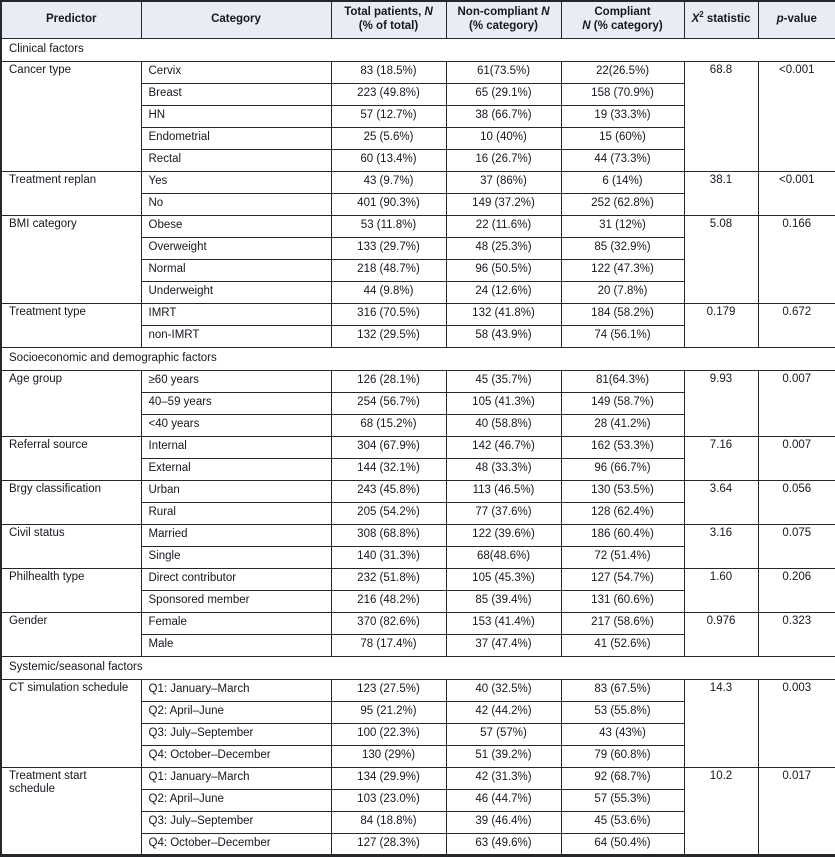 This screenshot has width=835, height=857. What do you see at coordinates (503, 447) in the screenshot?
I see `noncompliant-cell: 142 (46.7%)` at bounding box center [503, 447].